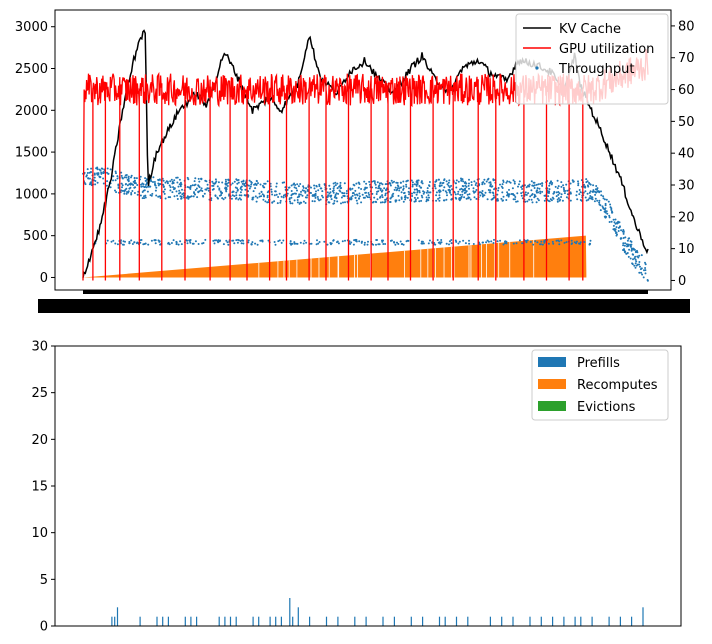 The height and width of the screenshot is (644, 712). Describe the element at coordinates (617, 385) in the screenshot. I see `legend-recomputes-label: Recomputes` at that location.